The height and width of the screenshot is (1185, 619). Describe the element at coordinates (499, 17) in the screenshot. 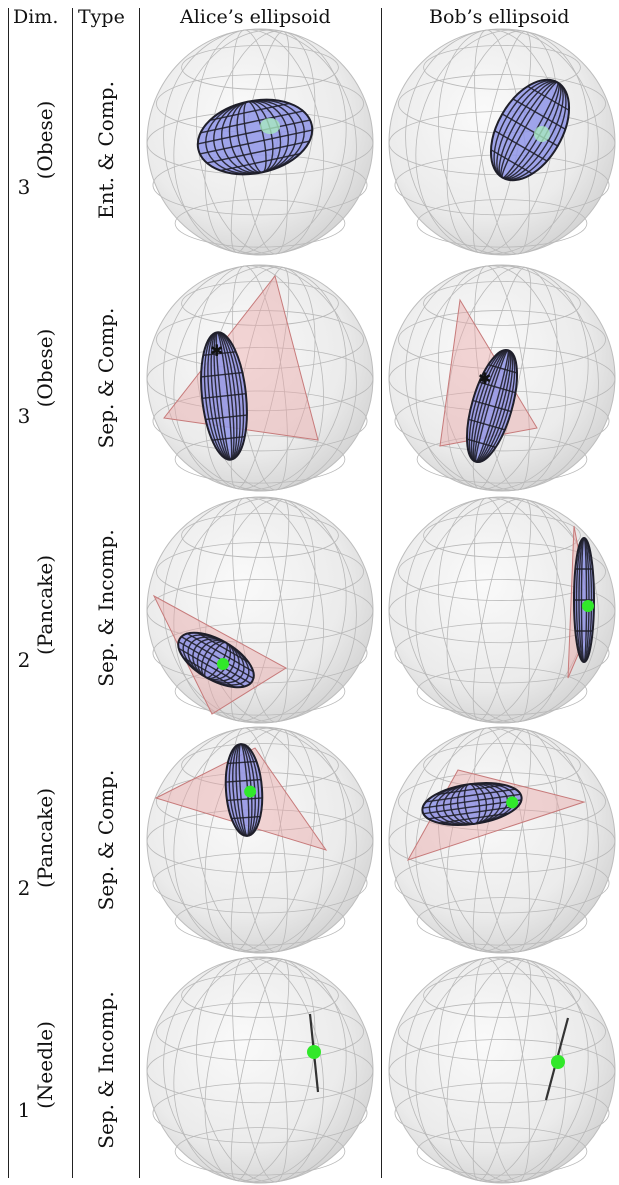

I see `header-bob-ellipsoid: Bob’s ellipsoid` at that location.